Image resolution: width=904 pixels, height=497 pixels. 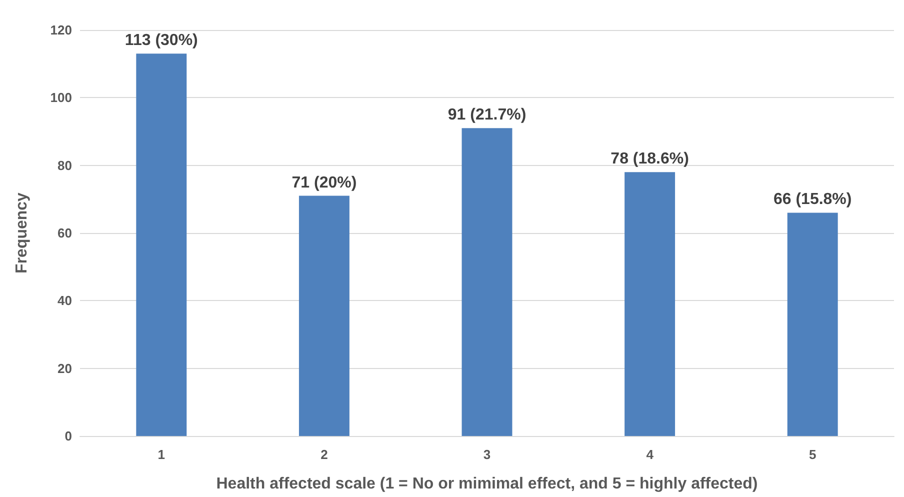 What do you see at coordinates (649, 159) in the screenshot?
I see `data-label: 78 (18.6%)` at bounding box center [649, 159].